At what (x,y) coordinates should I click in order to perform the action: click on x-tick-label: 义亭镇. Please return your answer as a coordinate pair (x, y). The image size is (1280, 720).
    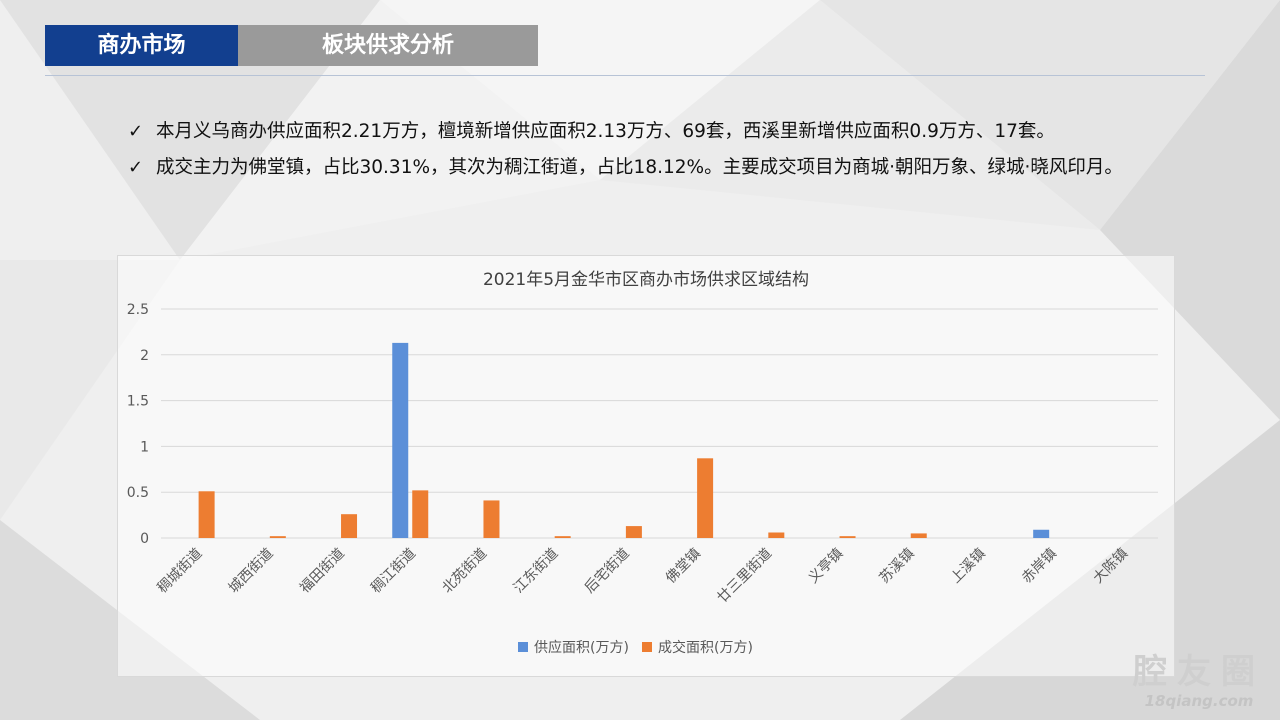
    Looking at the image, I should click on (826, 566).